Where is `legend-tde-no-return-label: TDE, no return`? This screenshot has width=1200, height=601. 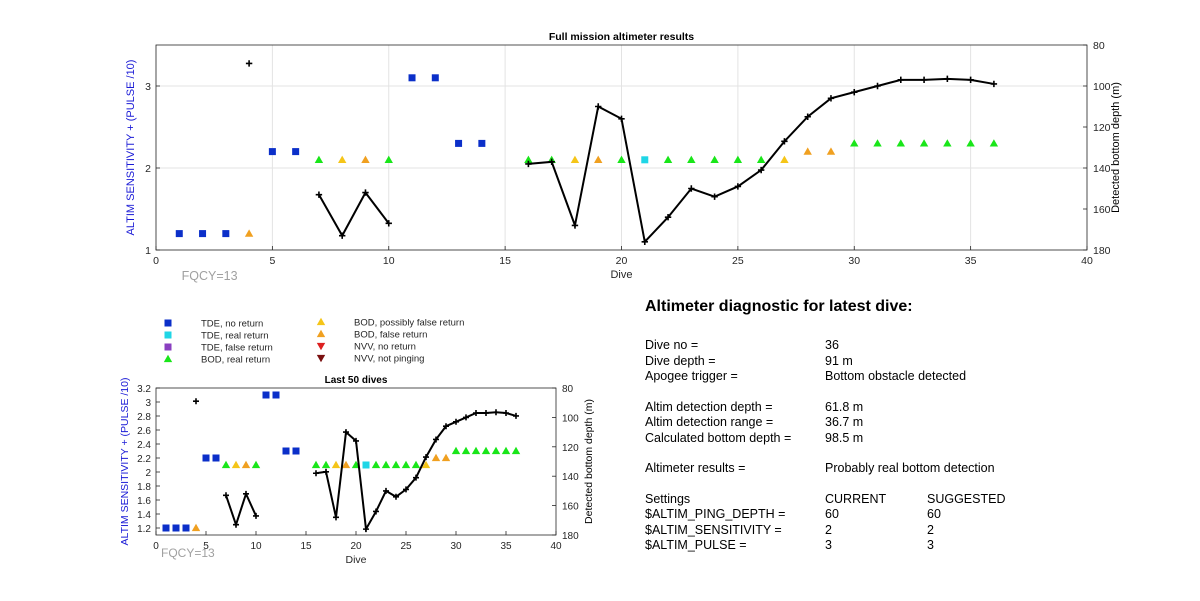
legend-tde-no-return-label: TDE, no return is located at coordinates (232, 324).